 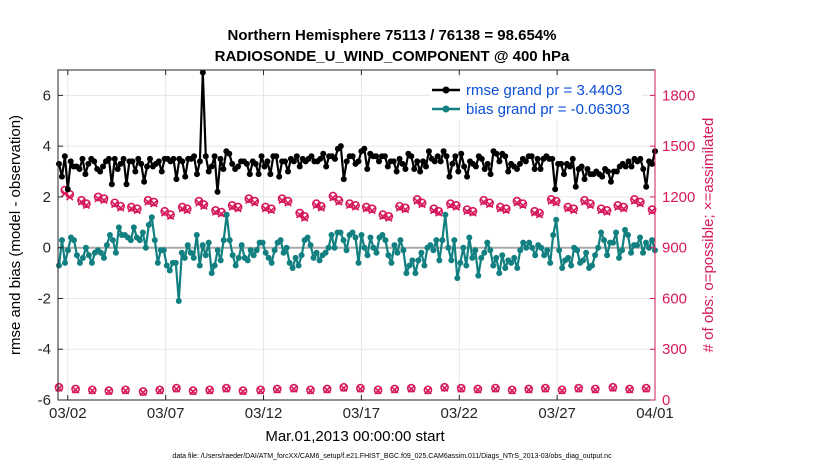 What do you see at coordinates (362, 413) in the screenshot?
I see `x-tick-label: 03/17` at bounding box center [362, 413].